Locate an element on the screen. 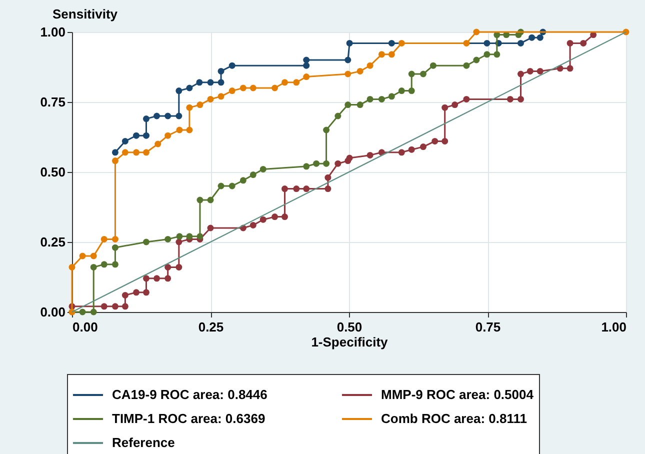 This screenshot has width=645, height=454. y-tick-label: 1.00 is located at coordinates (53, 32).